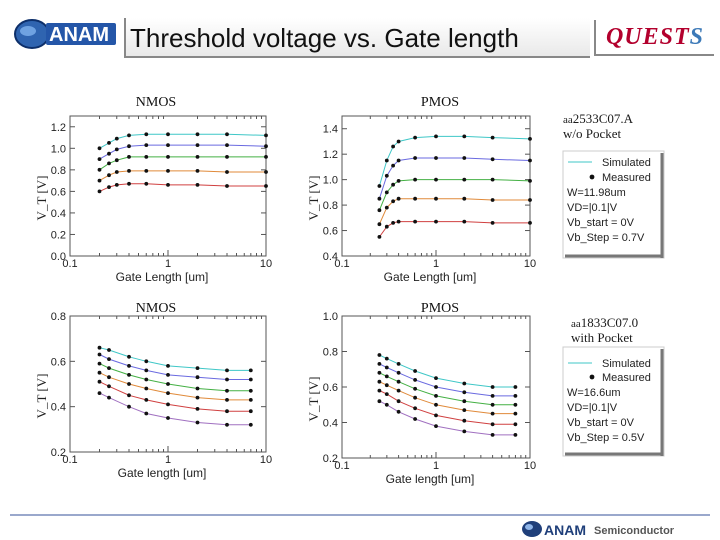 The height and width of the screenshot is (540, 720). Describe the element at coordinates (530, 264) in the screenshot. I see `x-tick-label: 10` at that location.